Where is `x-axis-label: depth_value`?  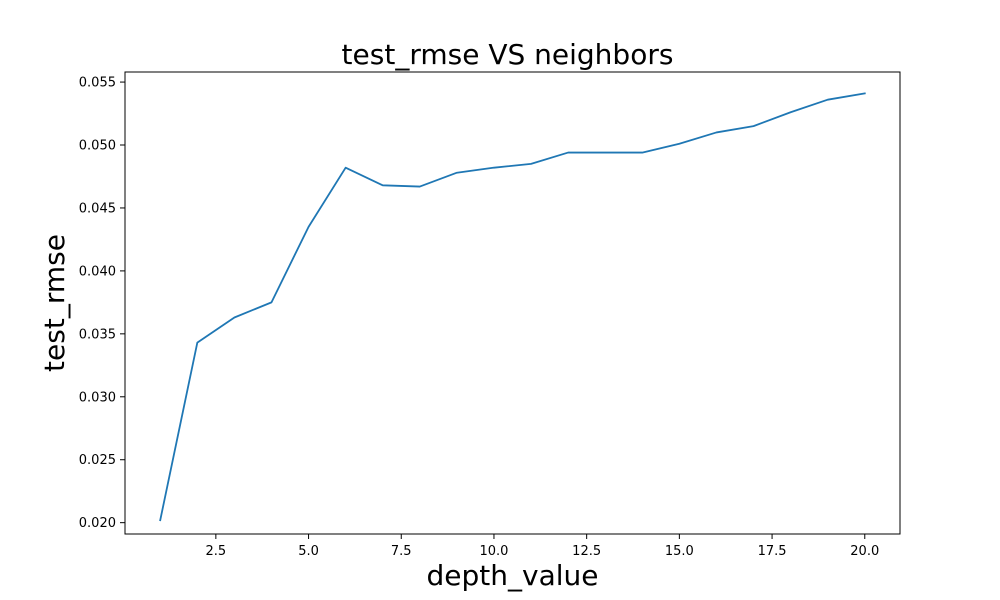 x-axis-label: depth_value is located at coordinates (513, 575).